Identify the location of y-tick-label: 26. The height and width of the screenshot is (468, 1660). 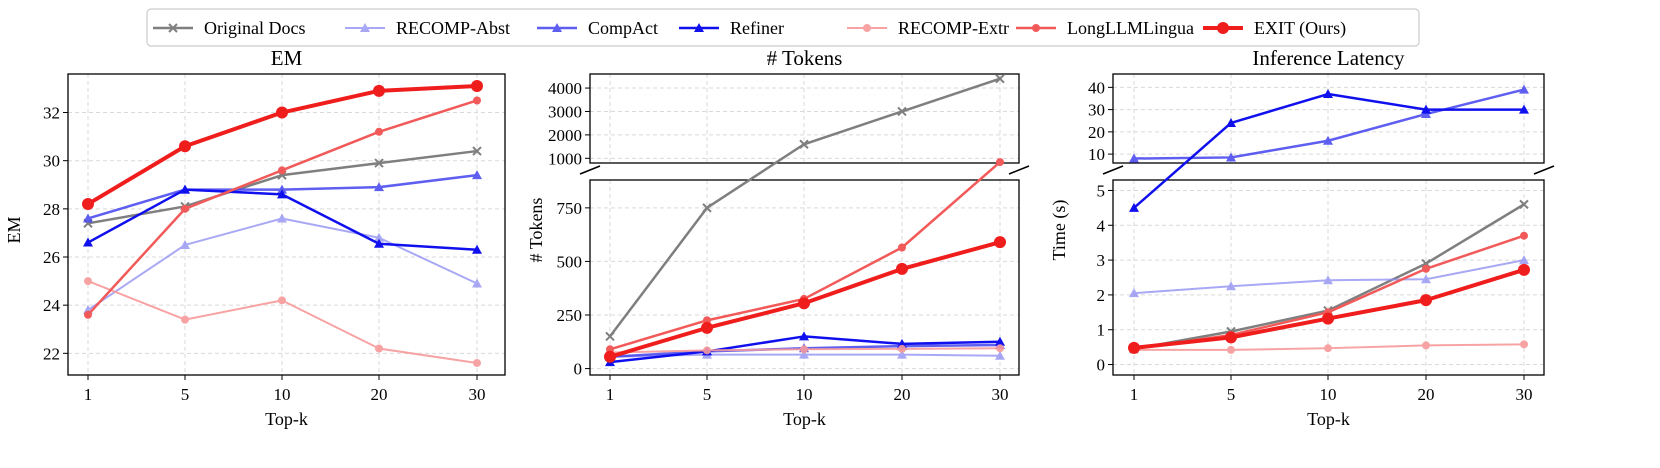
(51, 257).